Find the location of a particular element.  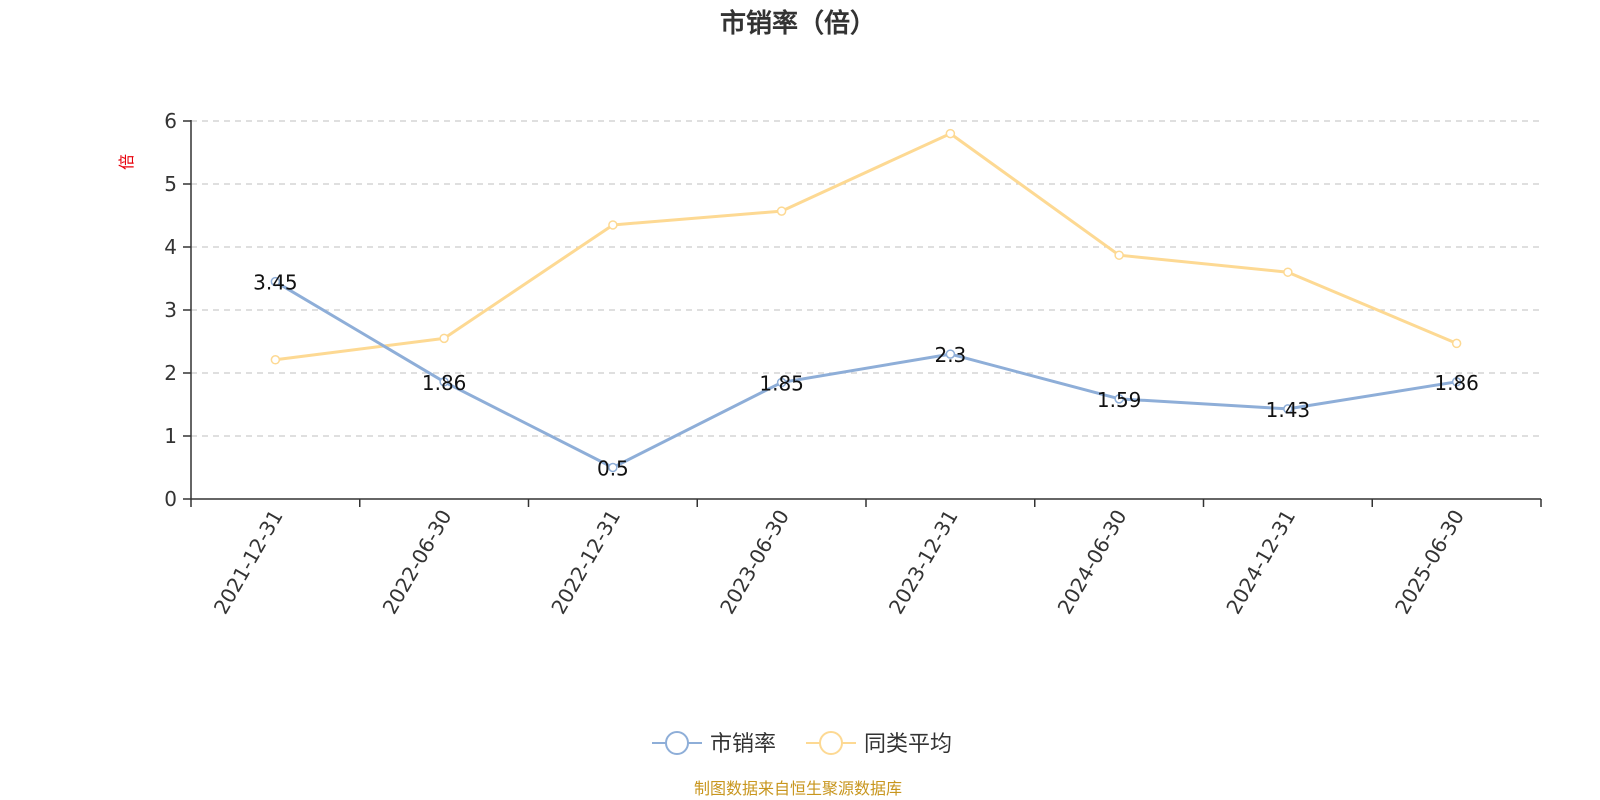

x-tick-label: 2022-06-30 is located at coordinates (417, 562).